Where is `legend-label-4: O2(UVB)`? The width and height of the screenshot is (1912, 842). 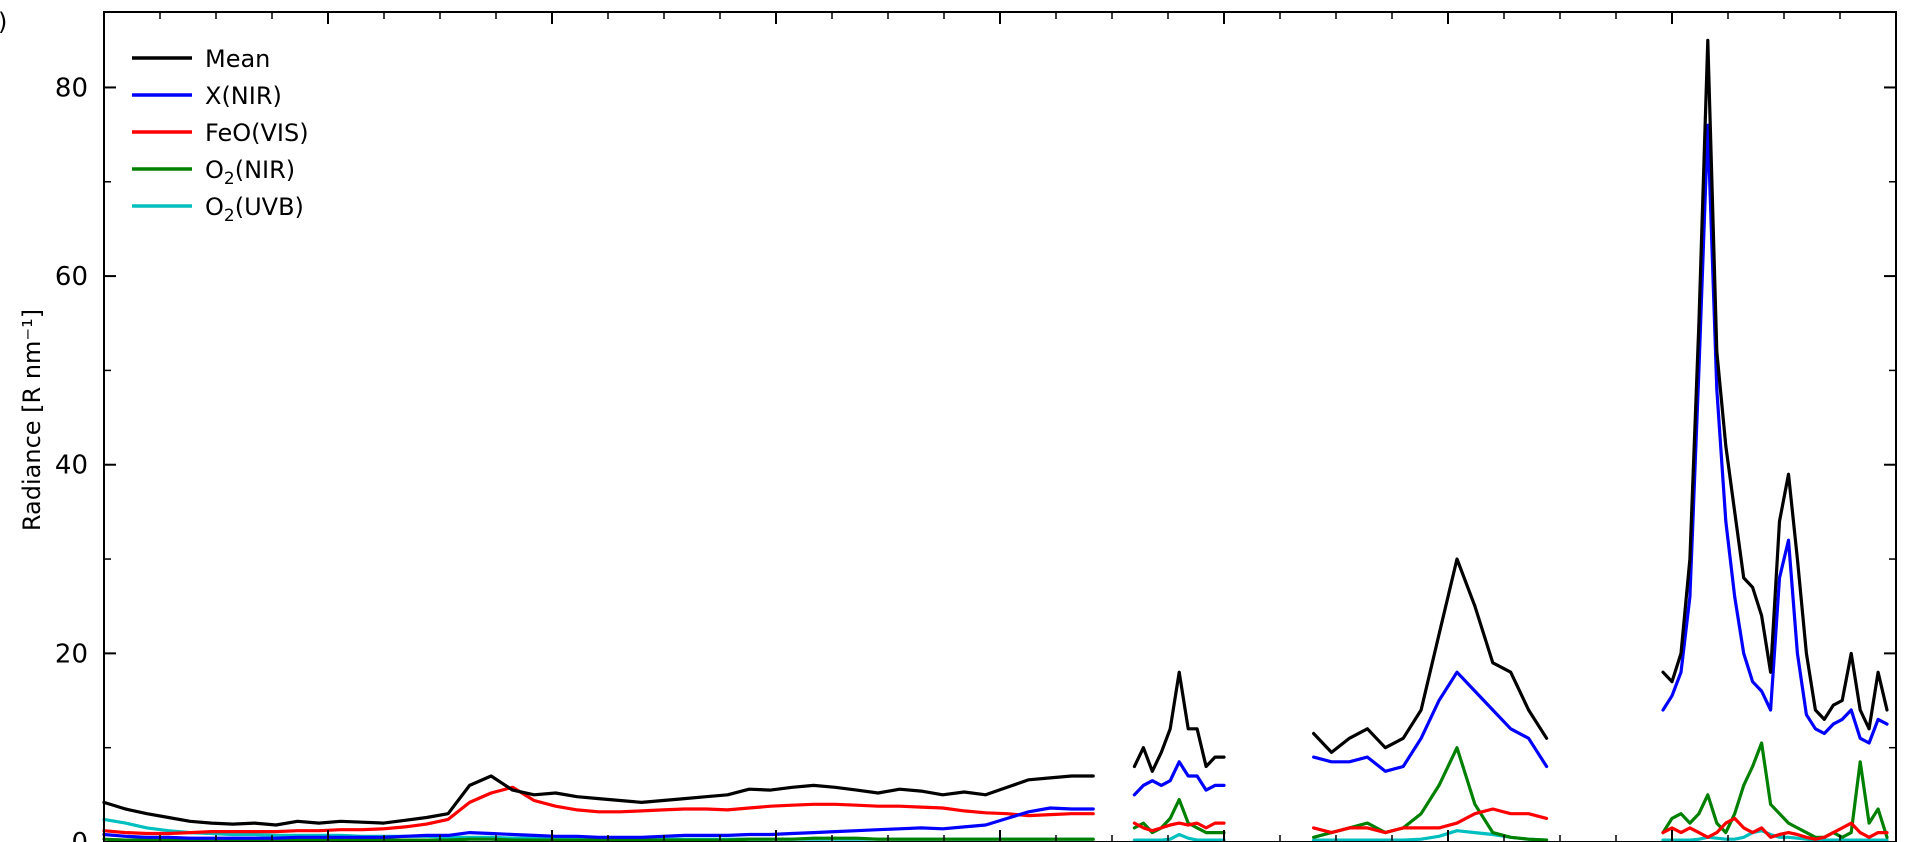
legend-label-4: O2(UVB) is located at coordinates (254, 209).